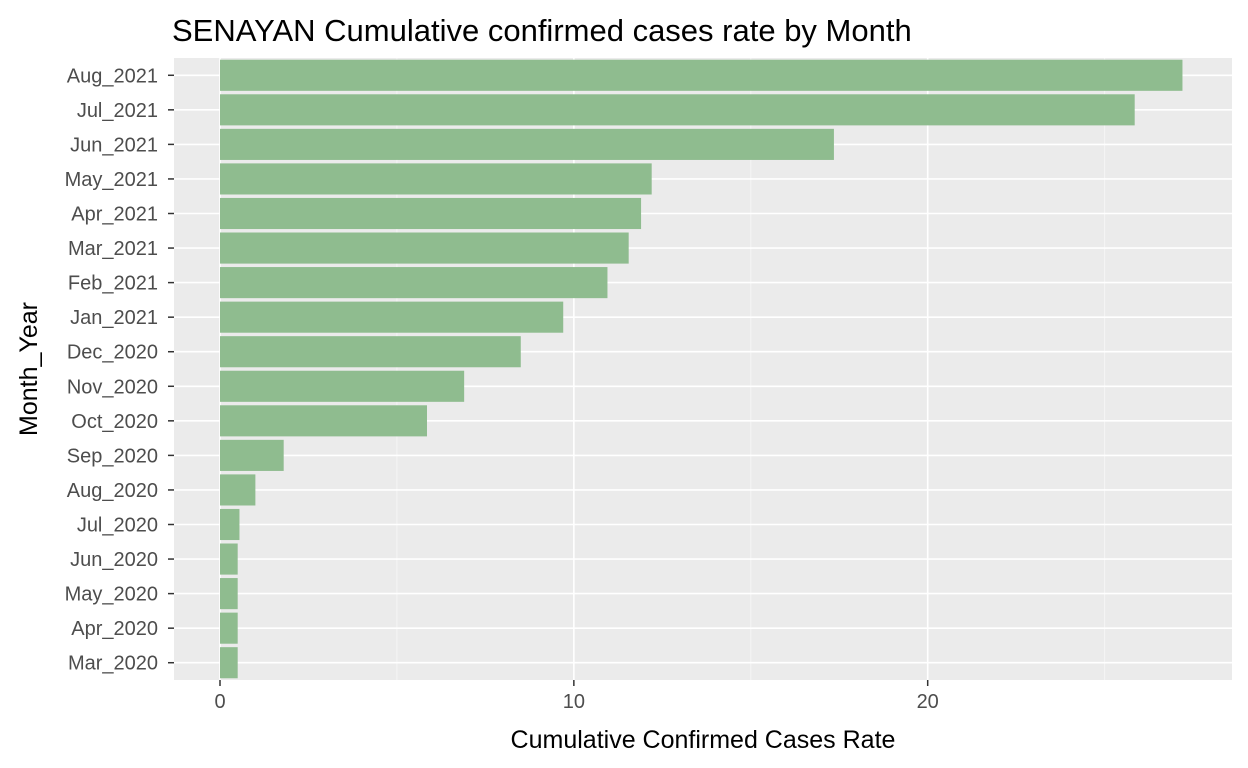 The height and width of the screenshot is (768, 1248). What do you see at coordinates (229, 594) in the screenshot?
I see `bar-May_2020` at bounding box center [229, 594].